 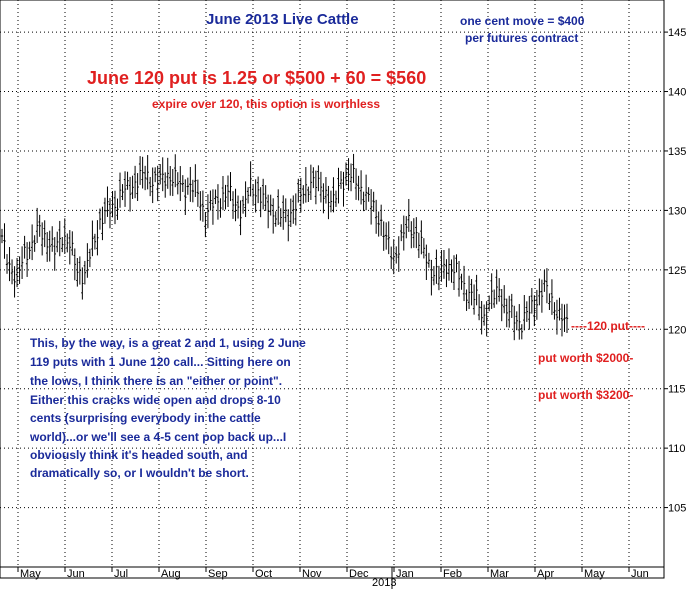 I want to click on headline: June 120 put is 1.25 or $500 + 60 = $560, so click(x=256, y=78).